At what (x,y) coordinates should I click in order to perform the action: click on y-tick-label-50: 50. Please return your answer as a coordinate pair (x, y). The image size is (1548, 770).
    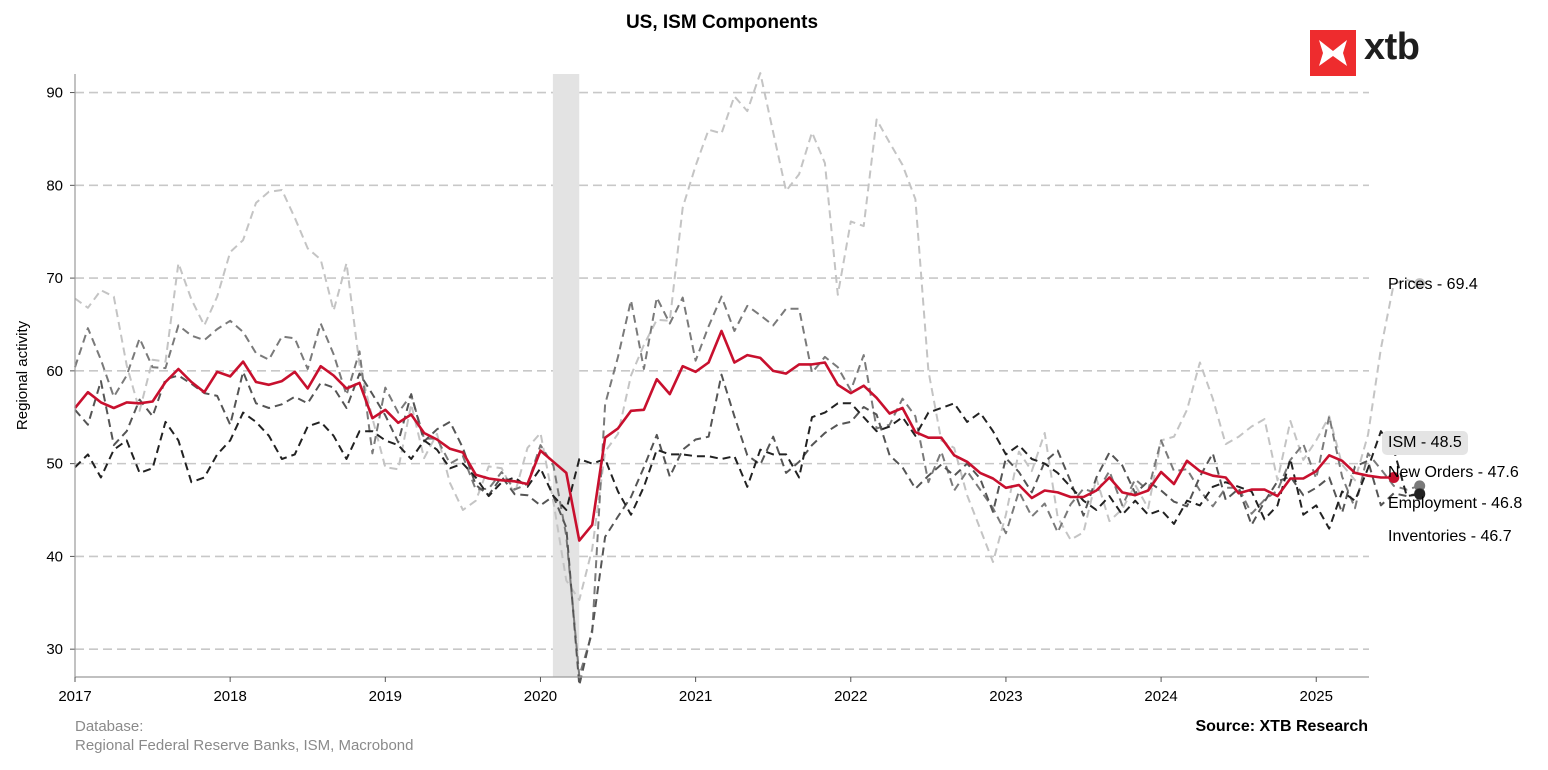
    Looking at the image, I should click on (54, 464).